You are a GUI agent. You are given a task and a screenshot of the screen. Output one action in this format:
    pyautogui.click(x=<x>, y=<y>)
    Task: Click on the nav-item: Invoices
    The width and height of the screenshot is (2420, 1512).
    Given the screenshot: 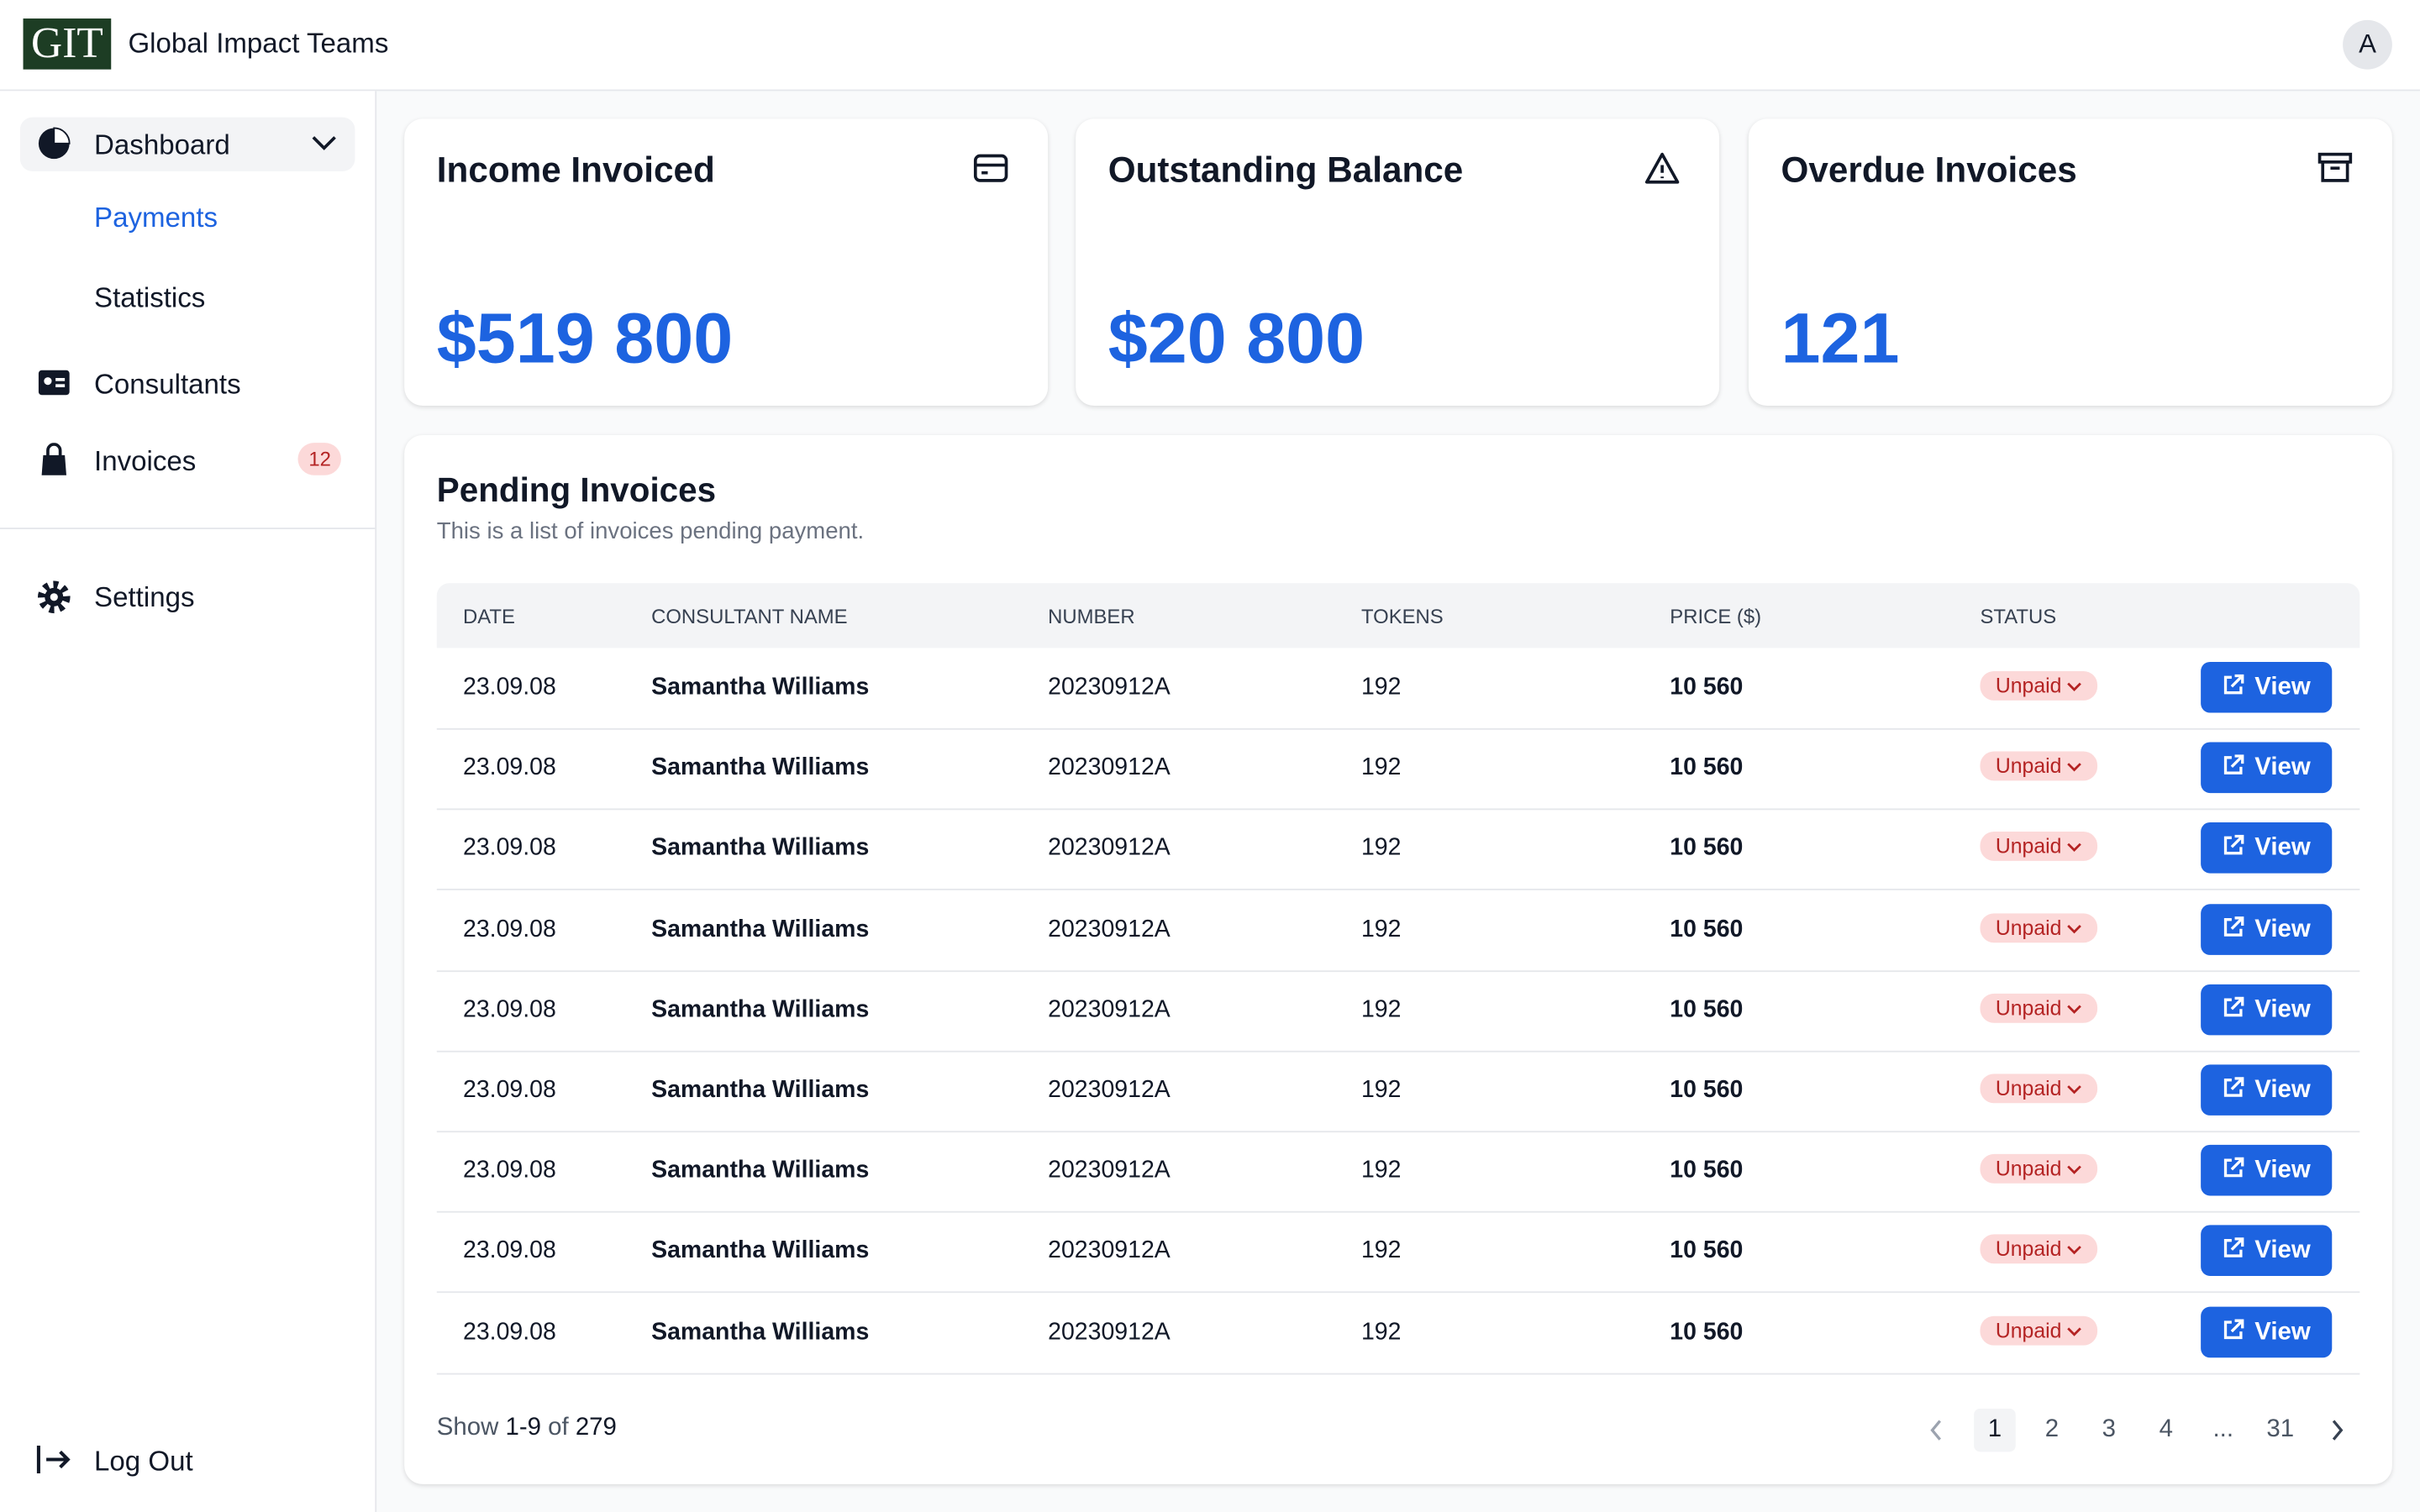 What is the action you would take?
    pyautogui.click(x=146, y=461)
    